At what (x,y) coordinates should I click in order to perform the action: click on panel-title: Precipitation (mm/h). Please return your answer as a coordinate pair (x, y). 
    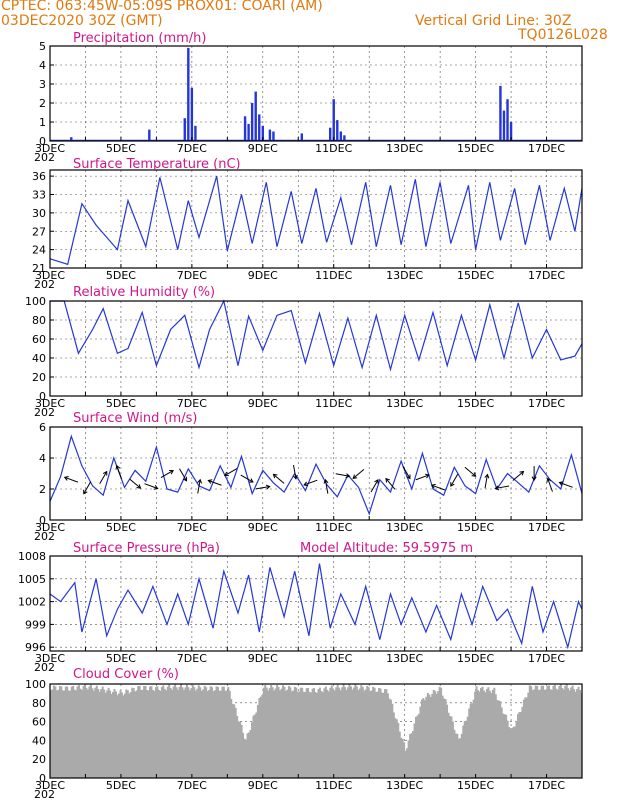
    Looking at the image, I should click on (139, 38).